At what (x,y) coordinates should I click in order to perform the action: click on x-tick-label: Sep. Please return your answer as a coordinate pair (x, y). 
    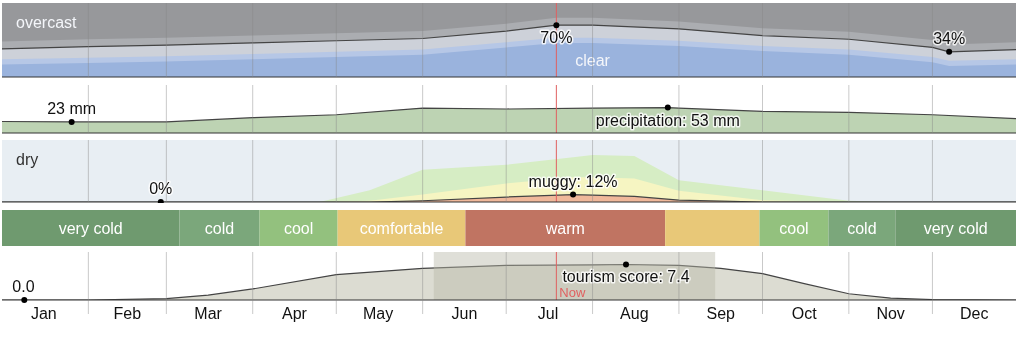
    Looking at the image, I should click on (721, 314).